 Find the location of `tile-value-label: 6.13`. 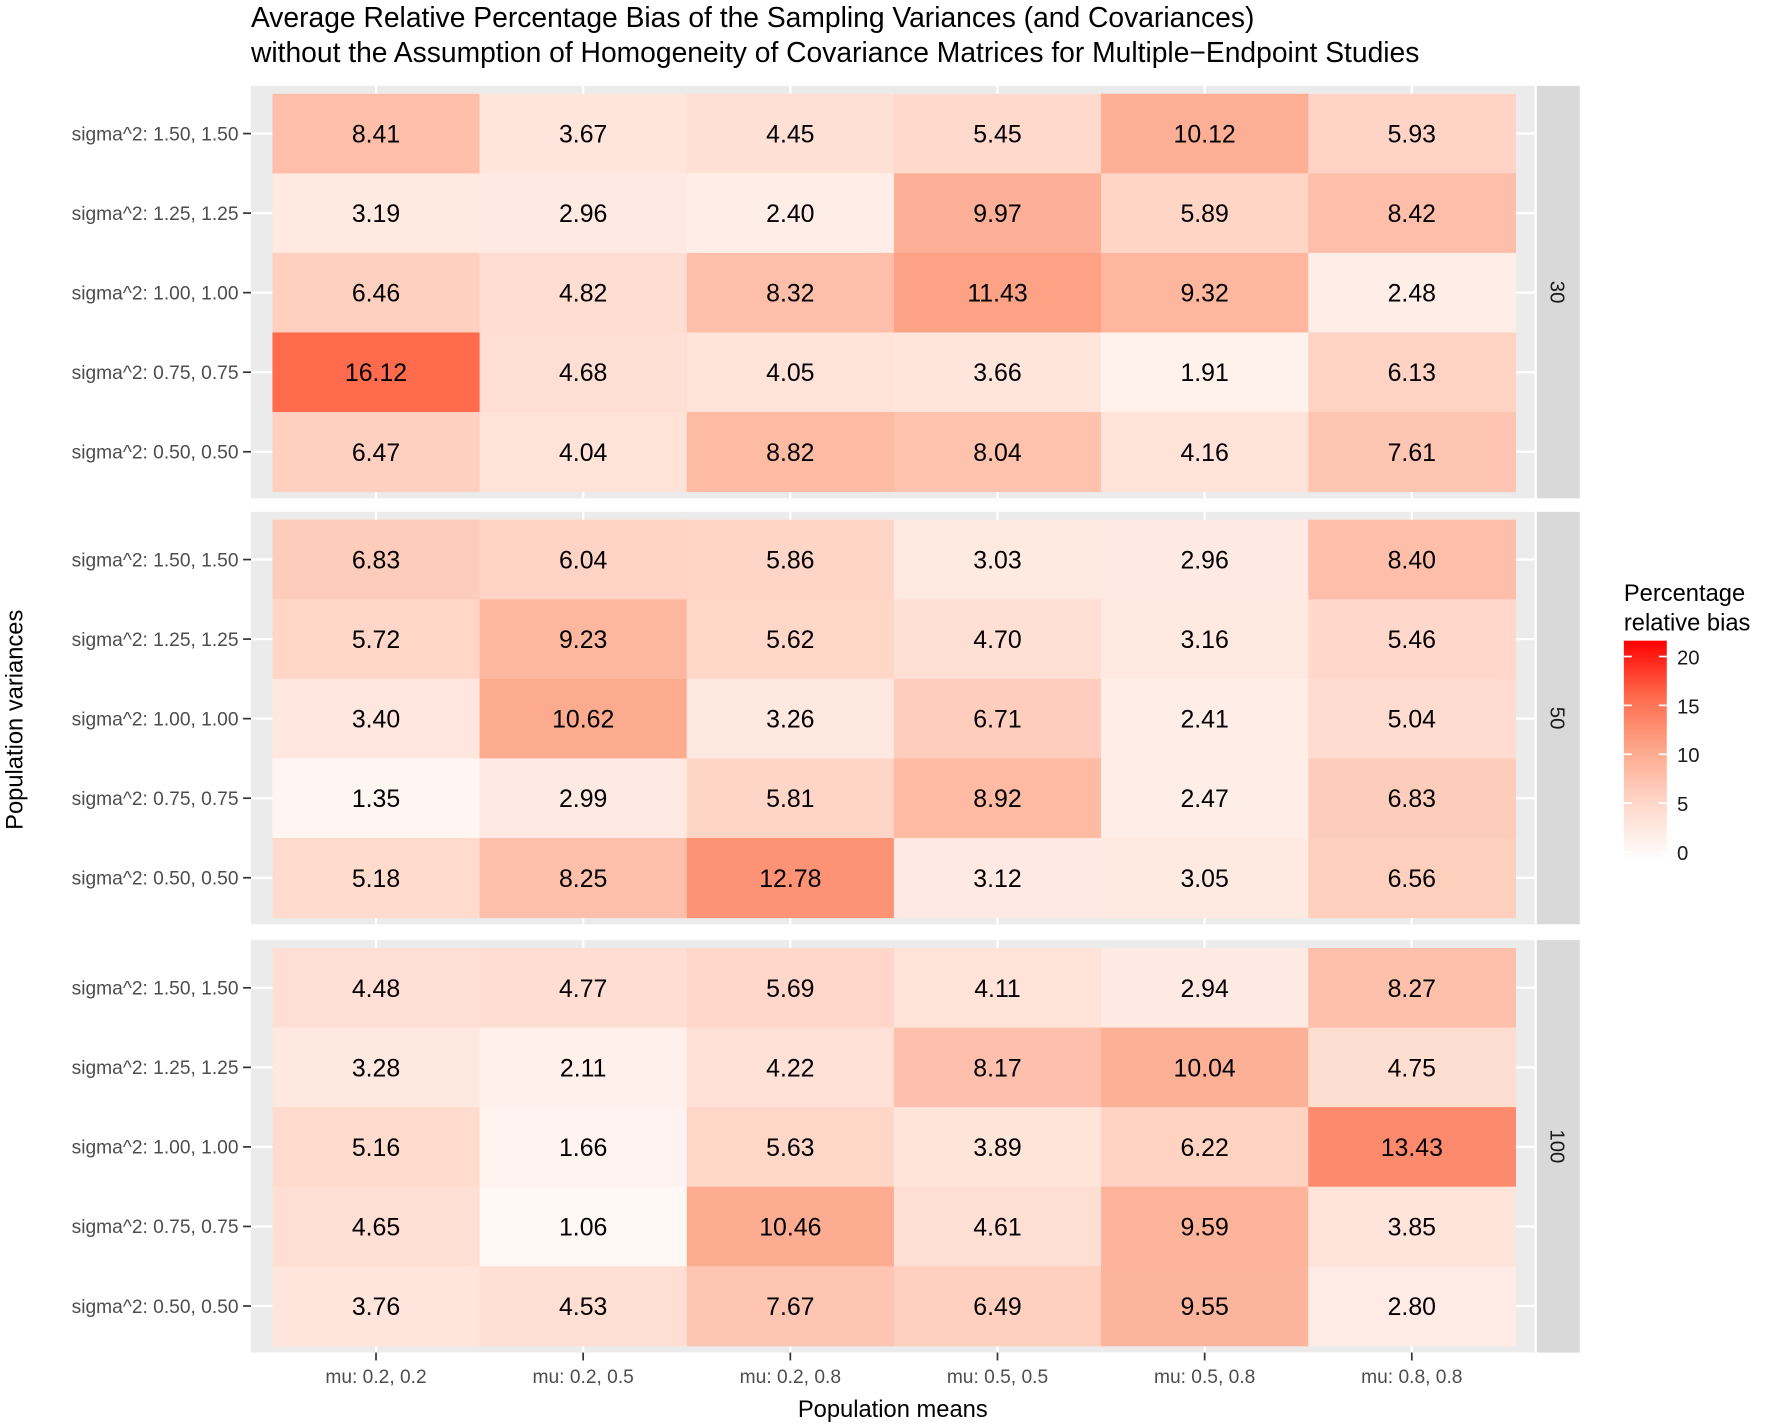

tile-value-label: 6.13 is located at coordinates (1412, 373).